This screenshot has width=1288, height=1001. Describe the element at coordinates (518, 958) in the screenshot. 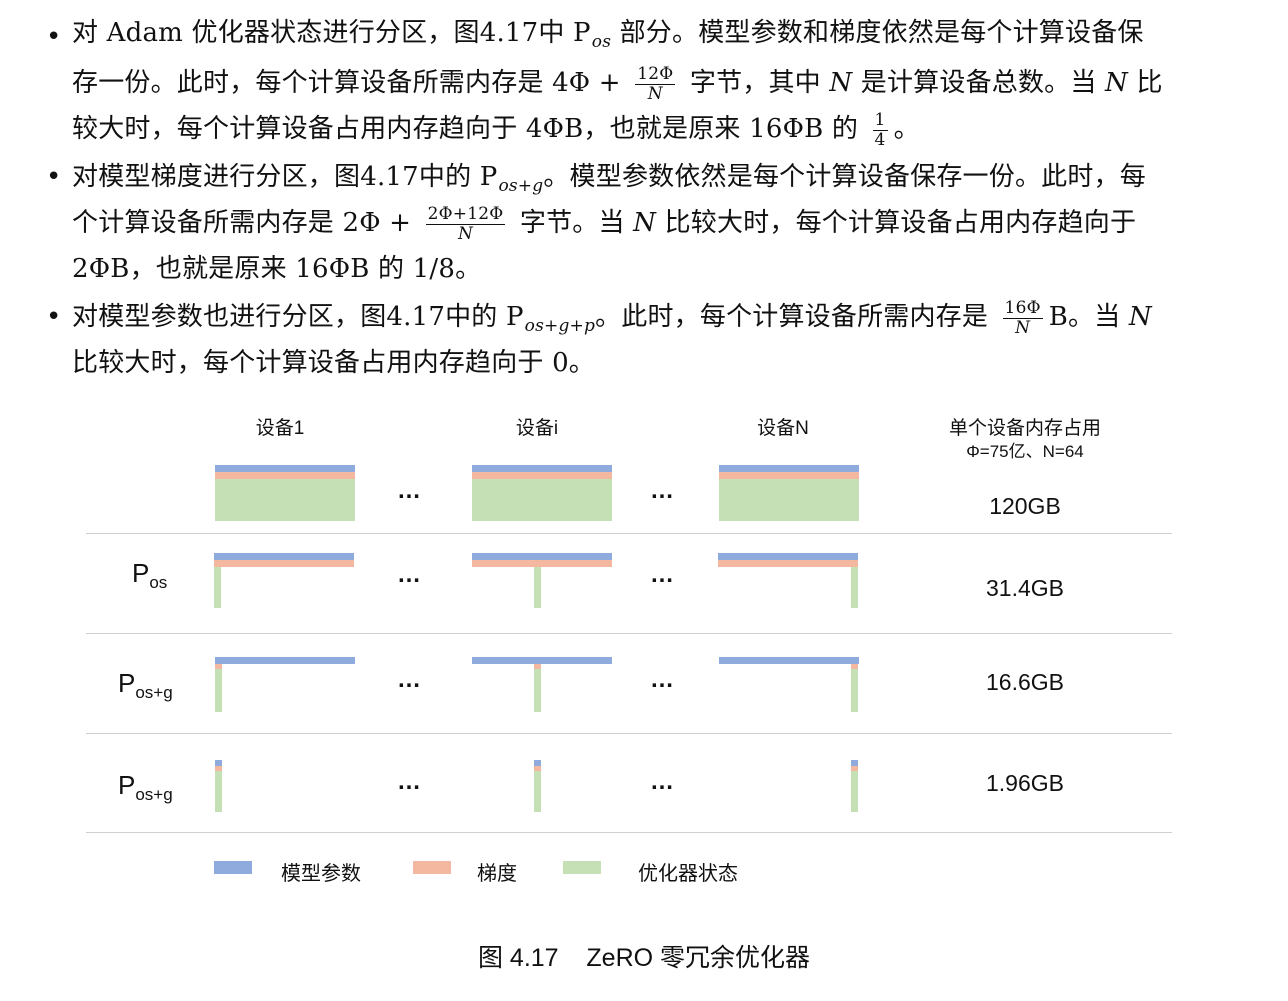

I see `figure-number: 图 4.17` at that location.